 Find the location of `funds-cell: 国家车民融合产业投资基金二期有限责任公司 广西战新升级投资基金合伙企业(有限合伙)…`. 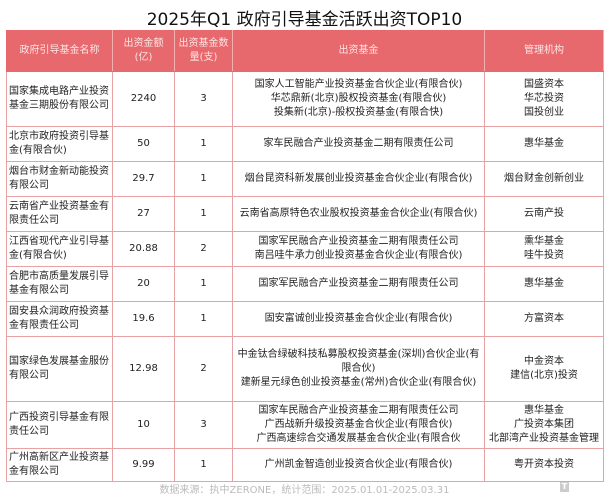

funds-cell: 国家车民融合产业投资基金二期有限责任公司 广西战新升级投资基金合伙企业(有限合伙)… is located at coordinates (358, 425).